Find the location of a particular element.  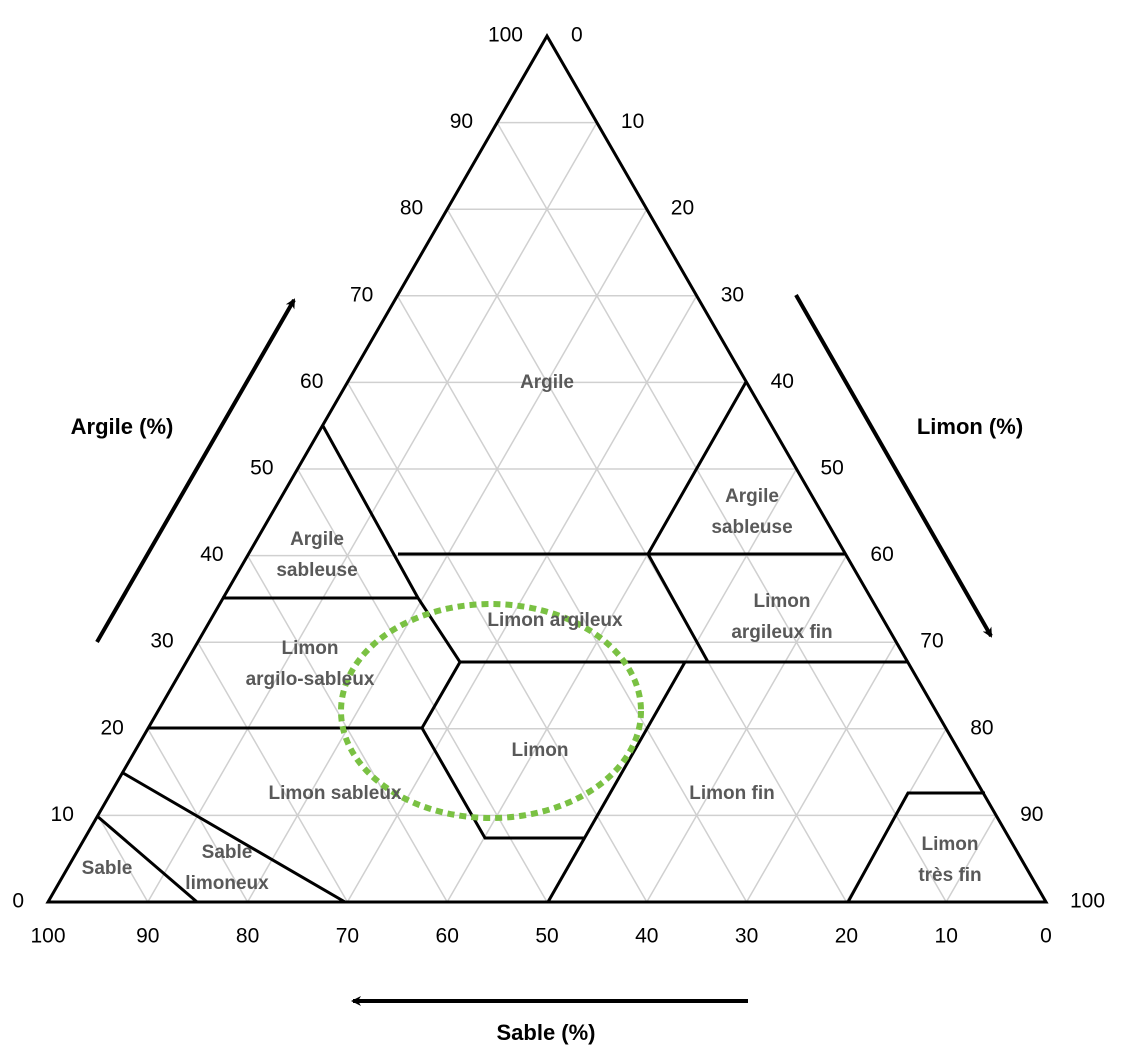

argile-tick-label: 70 is located at coordinates (361, 294).